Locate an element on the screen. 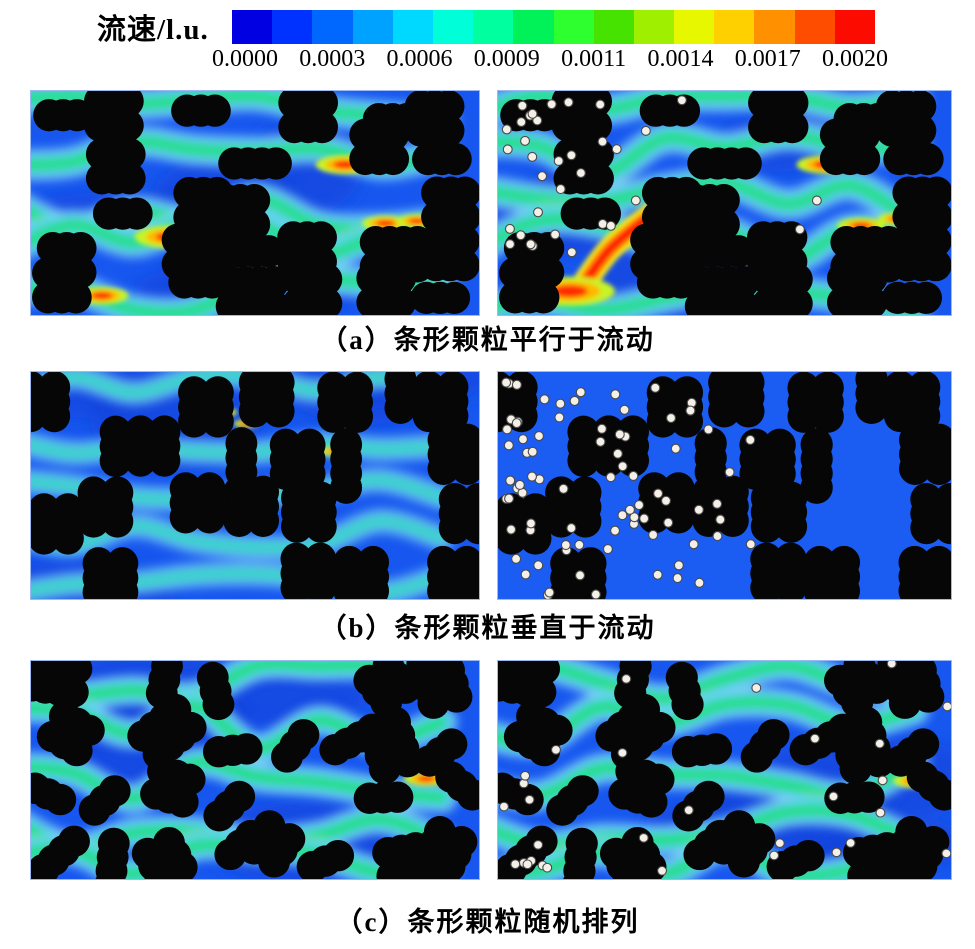  colorbar is located at coordinates (553, 27).